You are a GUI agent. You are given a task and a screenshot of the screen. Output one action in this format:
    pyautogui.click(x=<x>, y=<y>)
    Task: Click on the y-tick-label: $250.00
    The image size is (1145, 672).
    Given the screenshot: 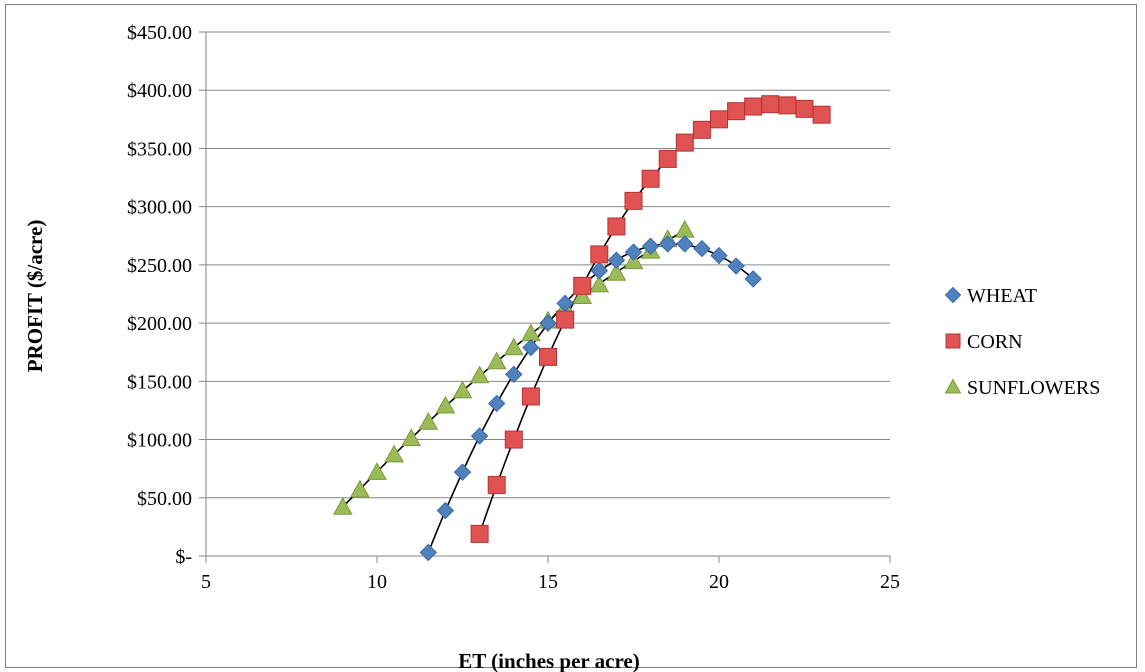 What is the action you would take?
    pyautogui.click(x=159, y=266)
    